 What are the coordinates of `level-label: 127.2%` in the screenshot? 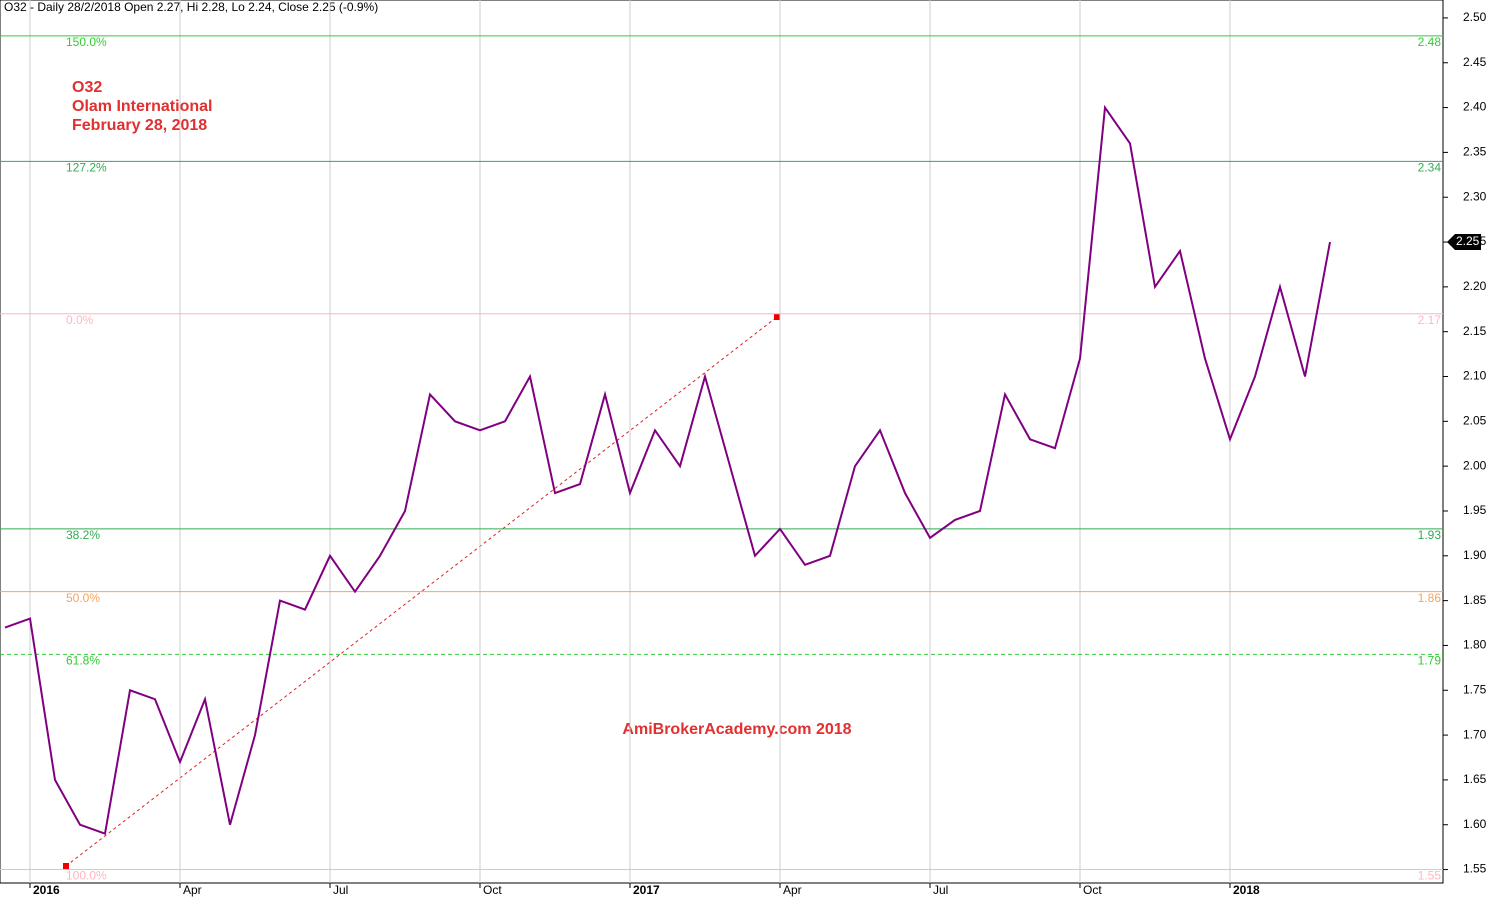 It's located at (86, 168).